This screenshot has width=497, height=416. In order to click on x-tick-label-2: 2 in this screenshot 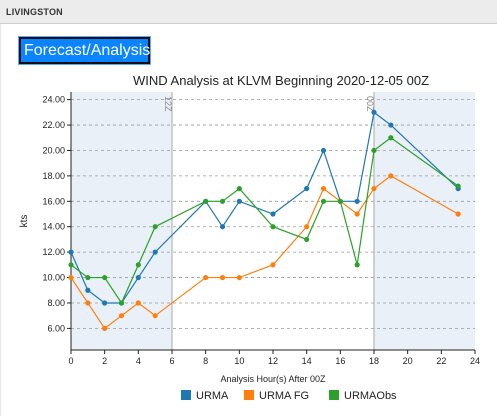, I will do `click(104, 361)`.